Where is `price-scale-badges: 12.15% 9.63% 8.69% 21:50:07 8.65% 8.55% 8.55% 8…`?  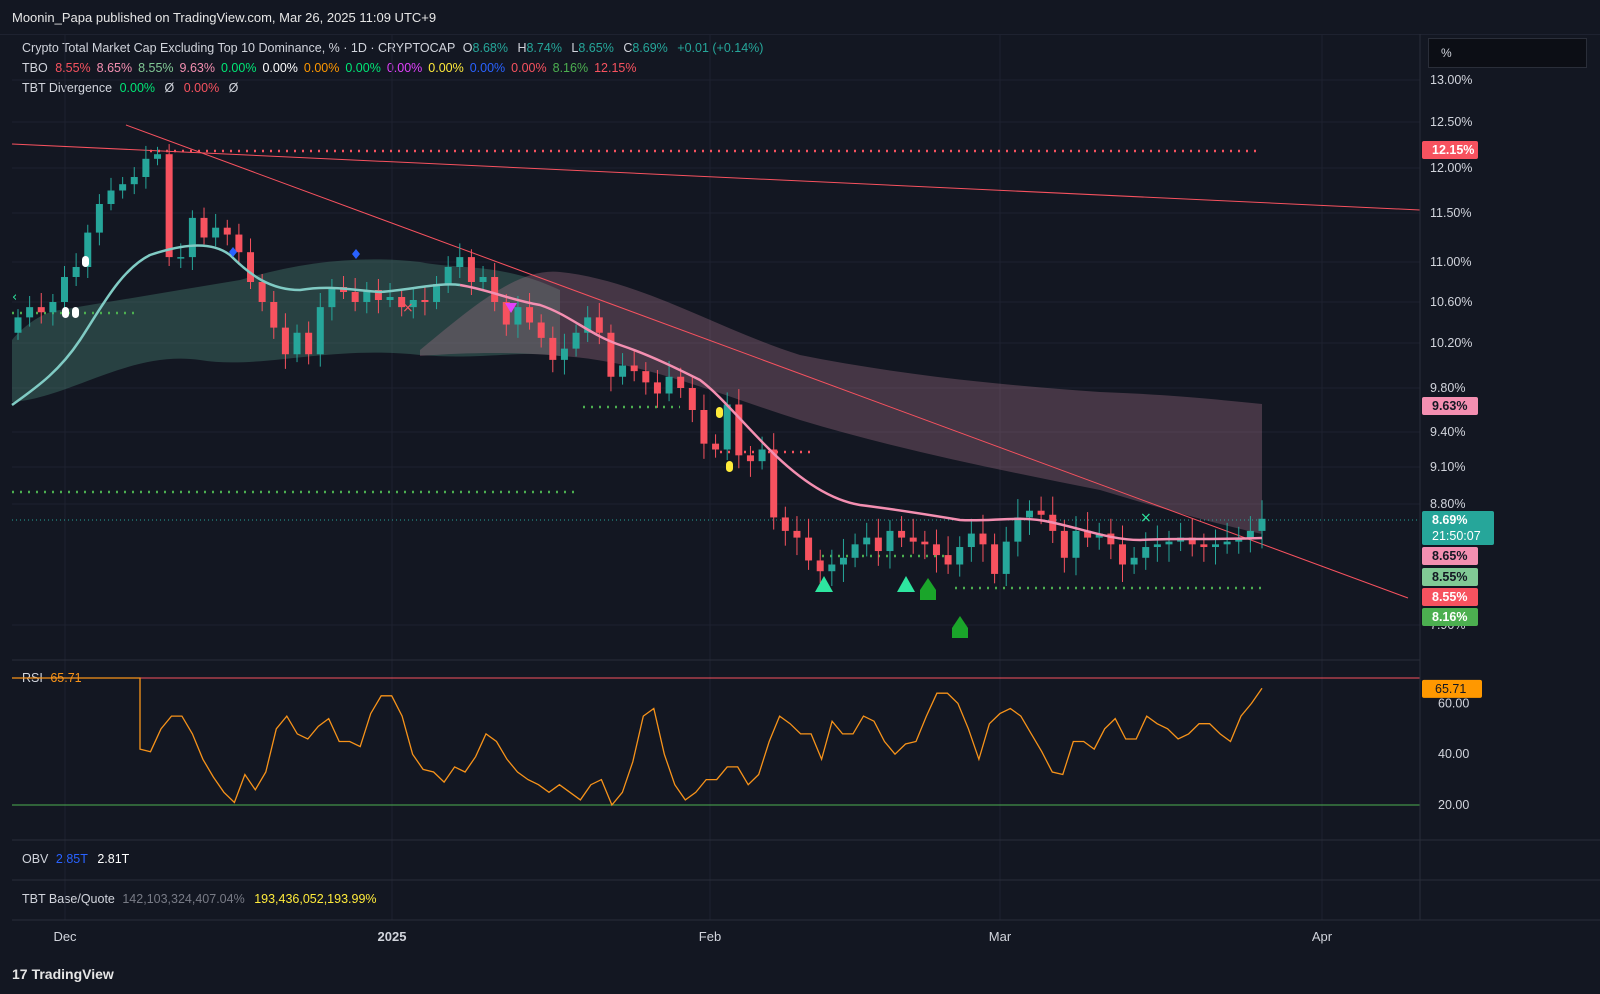 price-scale-badges: 12.15% 9.63% 8.69% 21:50:07 8.65% 8.55% 8.55% 8… is located at coordinates (1458, 383).